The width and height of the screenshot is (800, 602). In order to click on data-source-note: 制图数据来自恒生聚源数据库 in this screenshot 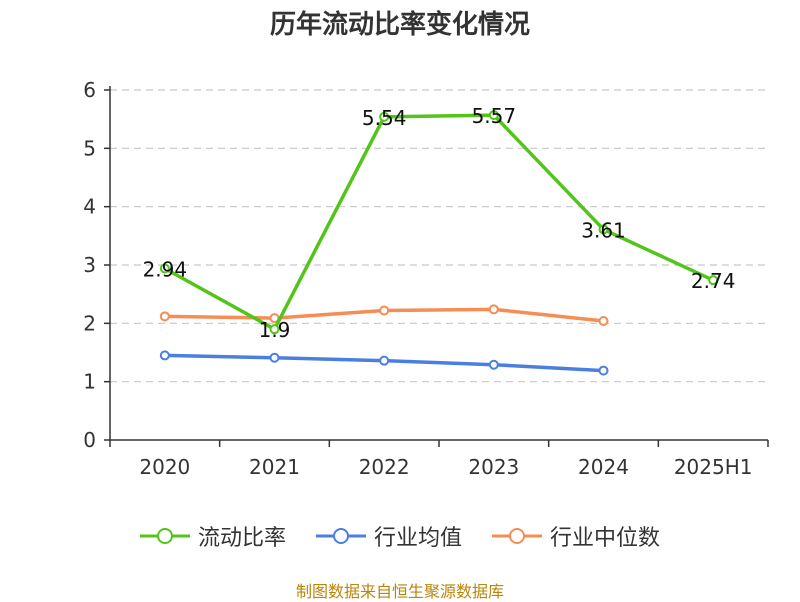, I will do `click(399, 591)`.